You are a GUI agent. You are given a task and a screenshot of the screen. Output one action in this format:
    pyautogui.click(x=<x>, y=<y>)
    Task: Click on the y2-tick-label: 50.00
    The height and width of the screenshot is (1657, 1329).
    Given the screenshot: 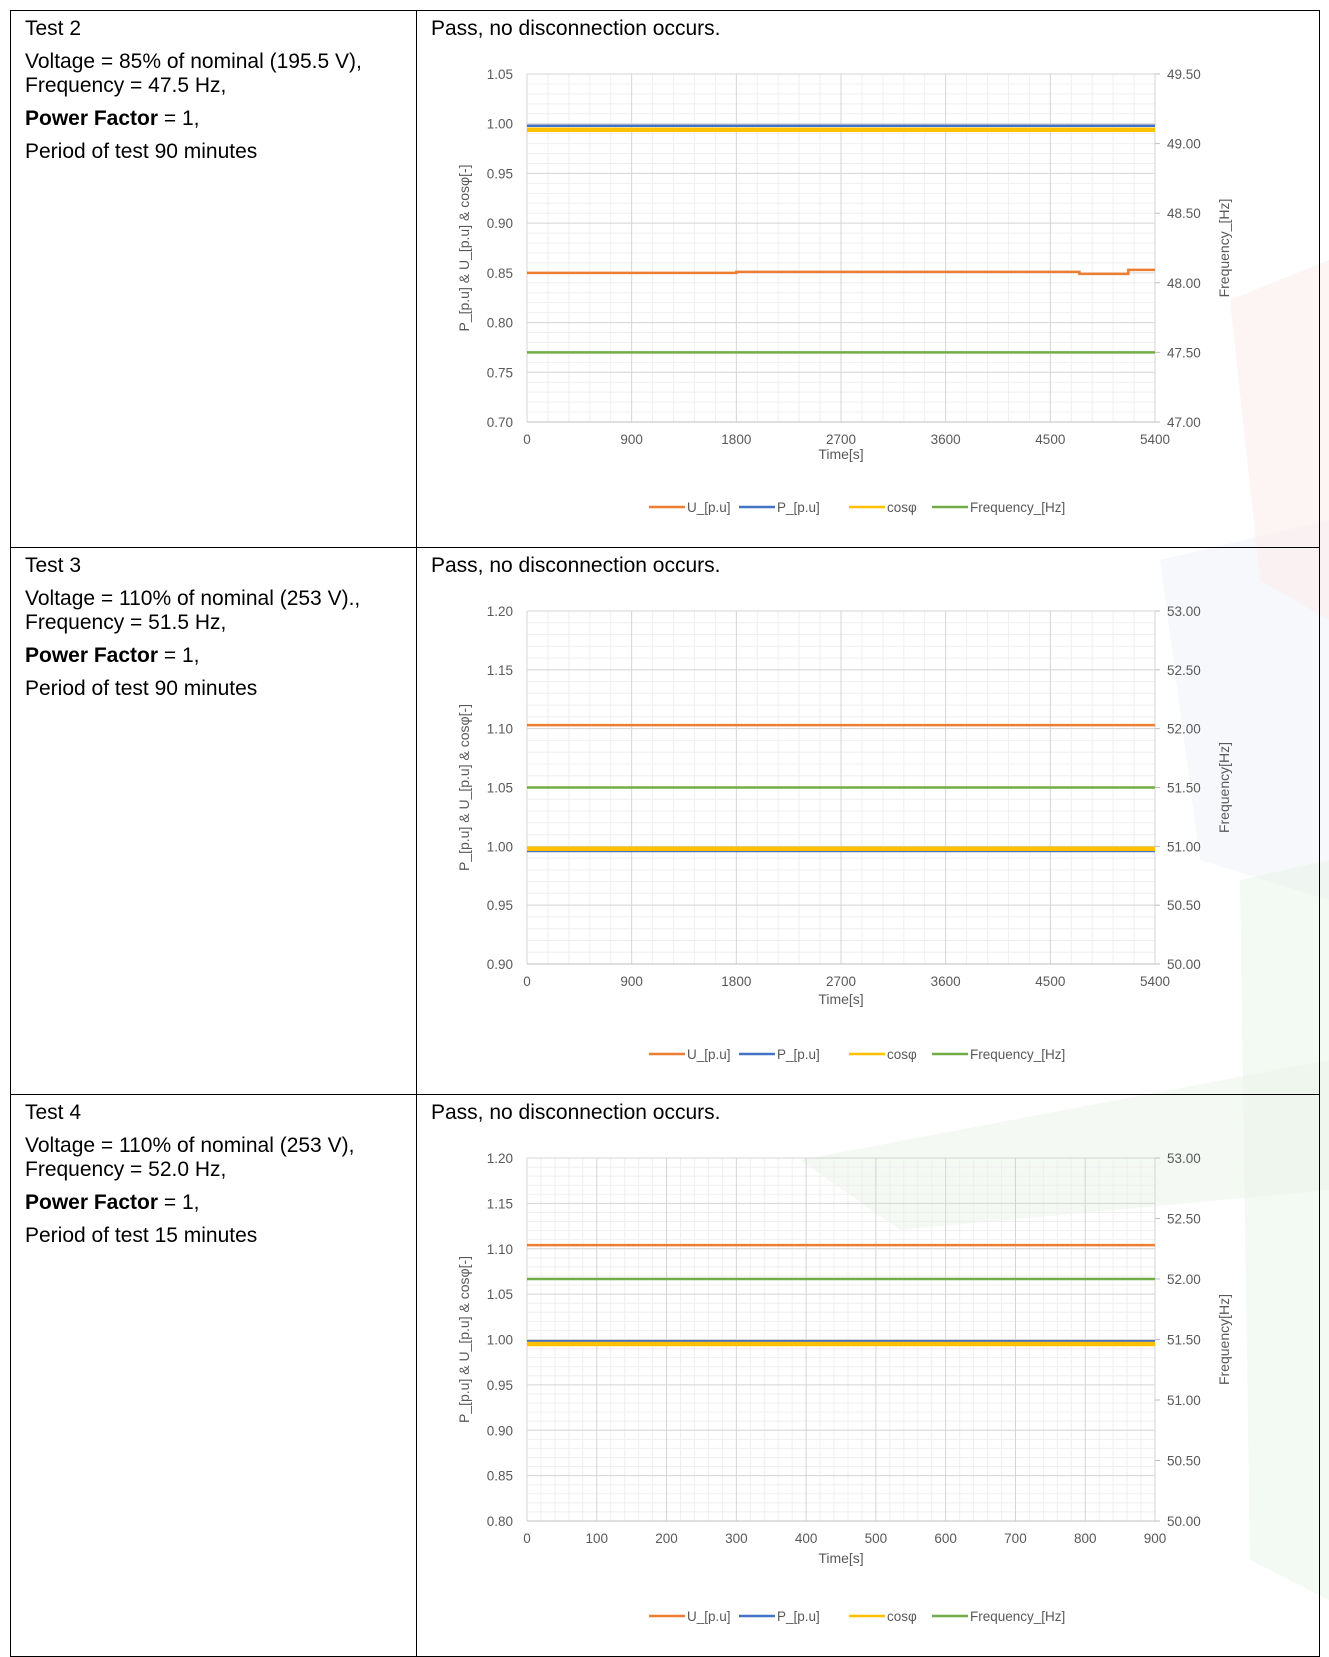 What is the action you would take?
    pyautogui.click(x=1184, y=964)
    